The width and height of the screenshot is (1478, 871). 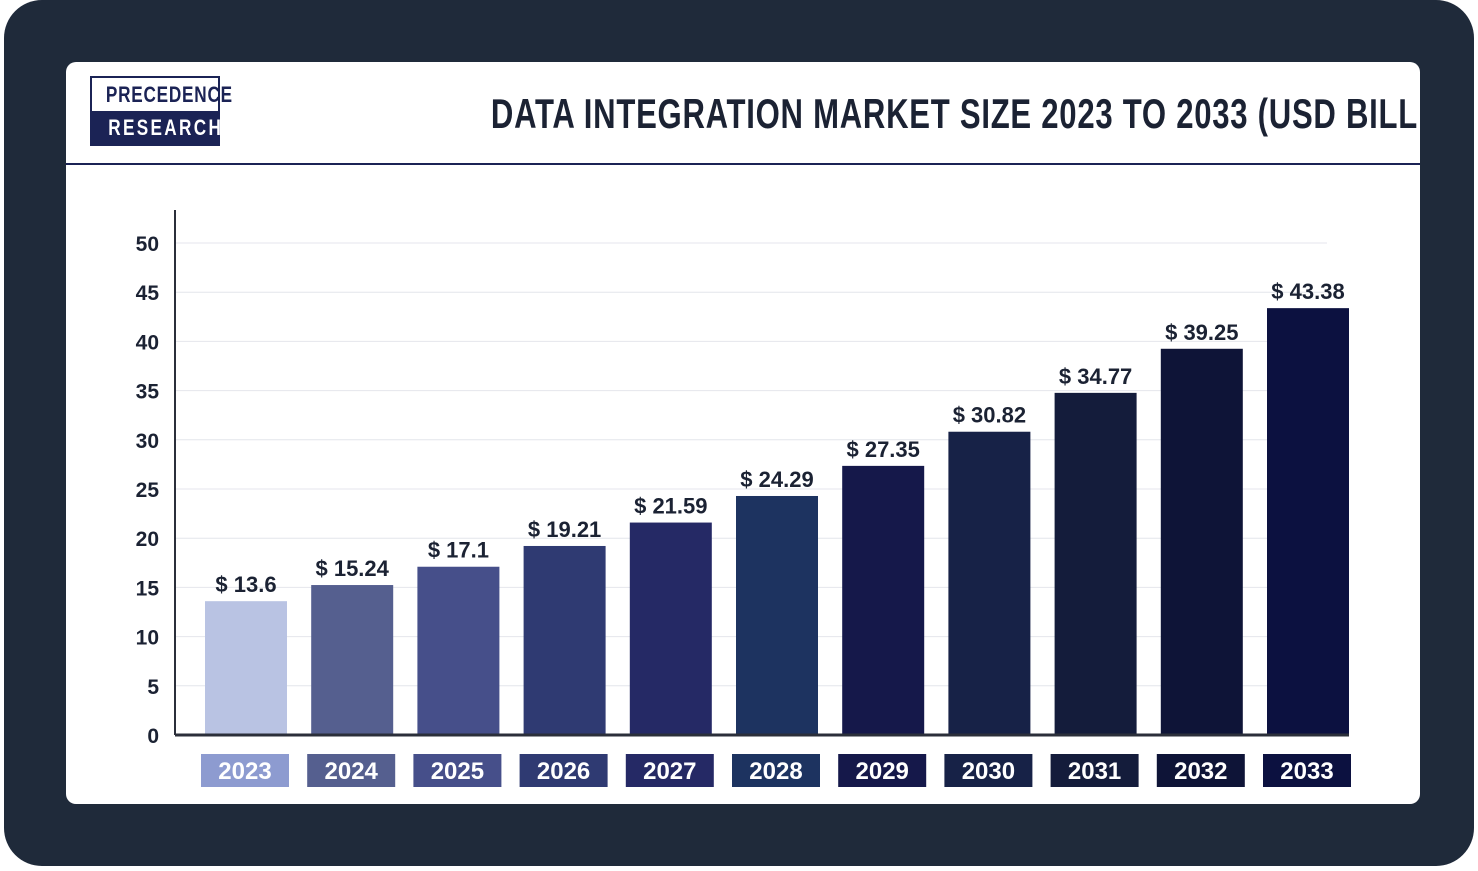 I want to click on x-tick-label: 2030, so click(x=988, y=771).